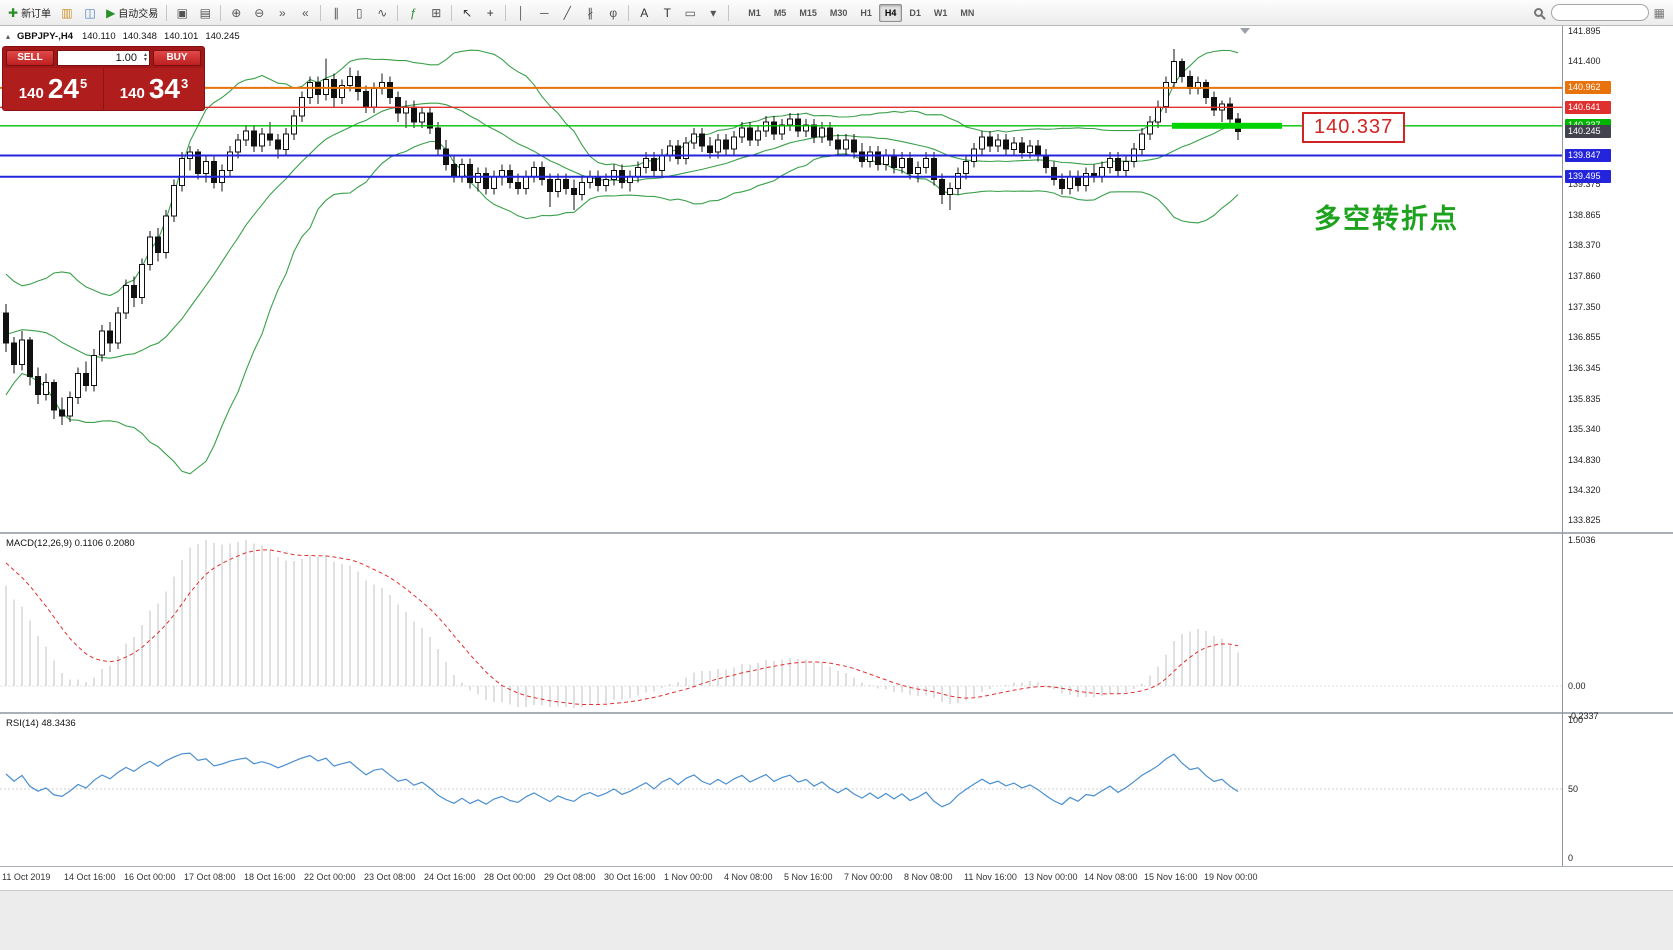  Describe the element at coordinates (967, 12) in the screenshot. I see `timeframe-mn: MN` at that location.